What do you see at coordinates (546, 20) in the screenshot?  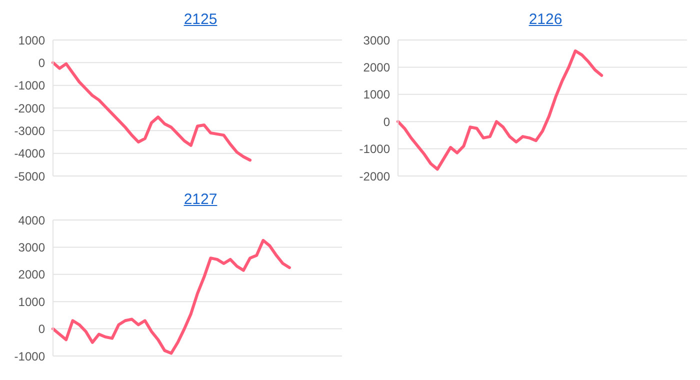 I see `chart-title: 2126` at bounding box center [546, 20].